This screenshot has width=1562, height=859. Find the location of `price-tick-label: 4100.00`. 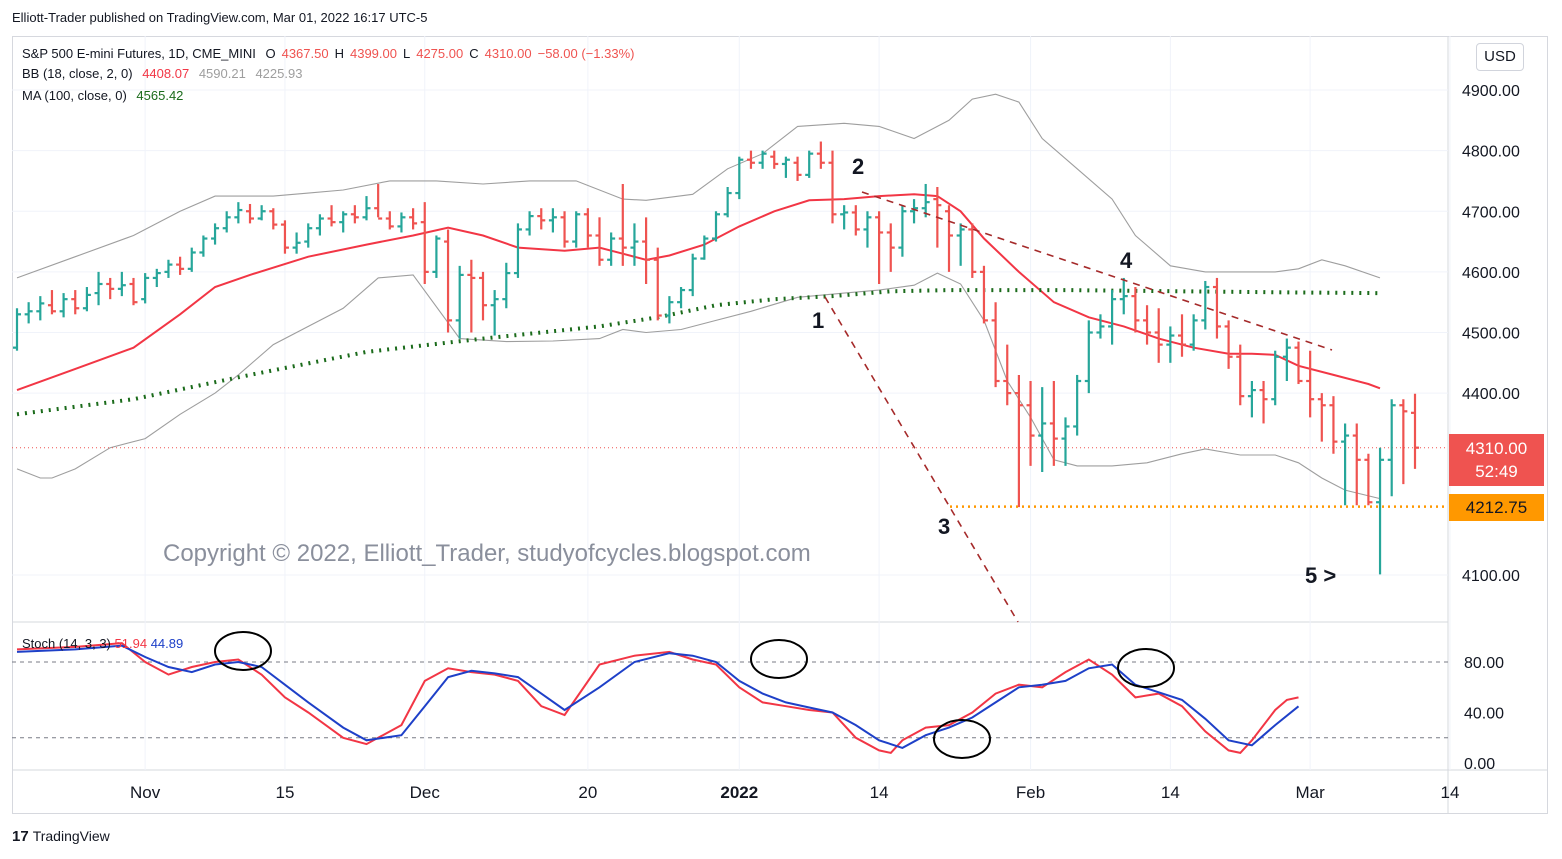

price-tick-label: 4100.00 is located at coordinates (1491, 576).